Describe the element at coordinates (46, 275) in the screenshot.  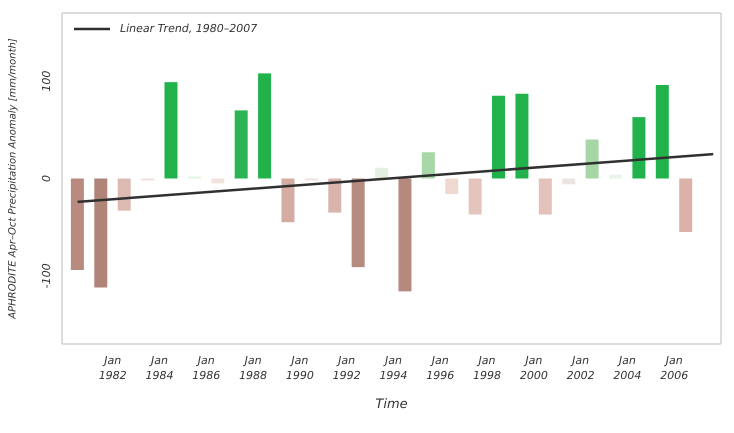
I see `y-tick-label: -100` at that location.